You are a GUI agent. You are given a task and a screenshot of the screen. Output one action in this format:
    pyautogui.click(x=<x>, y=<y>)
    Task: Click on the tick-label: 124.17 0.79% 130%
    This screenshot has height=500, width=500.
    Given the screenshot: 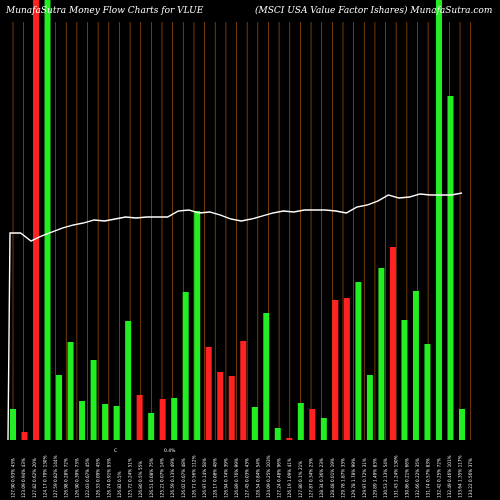 What is the action you would take?
    pyautogui.click(x=44, y=476)
    